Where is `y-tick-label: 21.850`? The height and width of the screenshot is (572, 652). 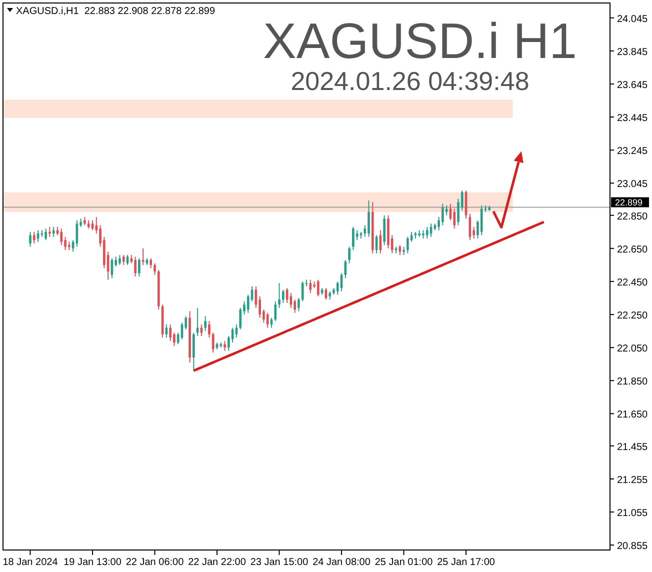 y-tick-label: 21.850 is located at coordinates (632, 382).